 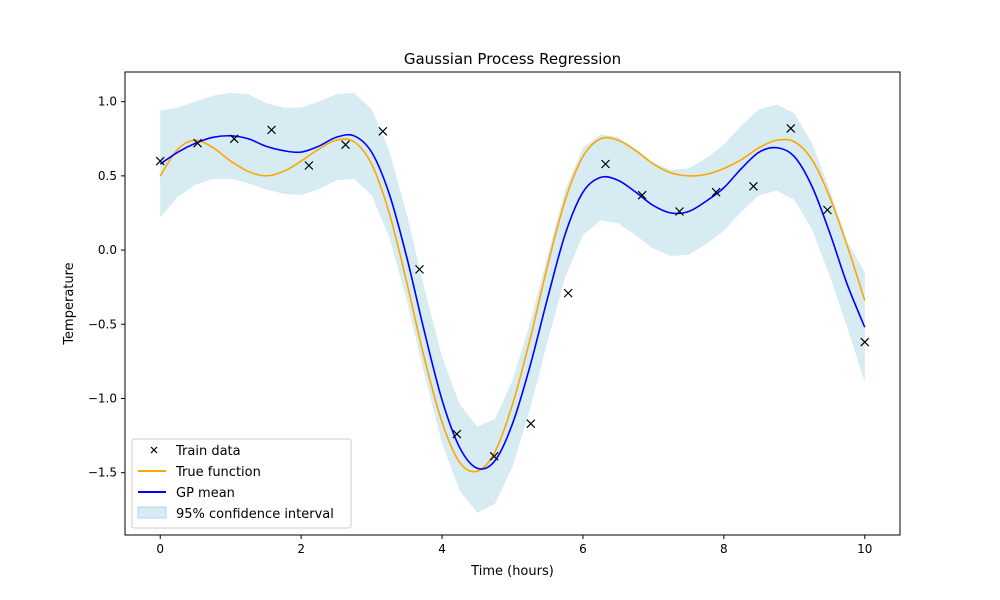 I want to click on x-axis-label: Time (hours), so click(x=512, y=571).